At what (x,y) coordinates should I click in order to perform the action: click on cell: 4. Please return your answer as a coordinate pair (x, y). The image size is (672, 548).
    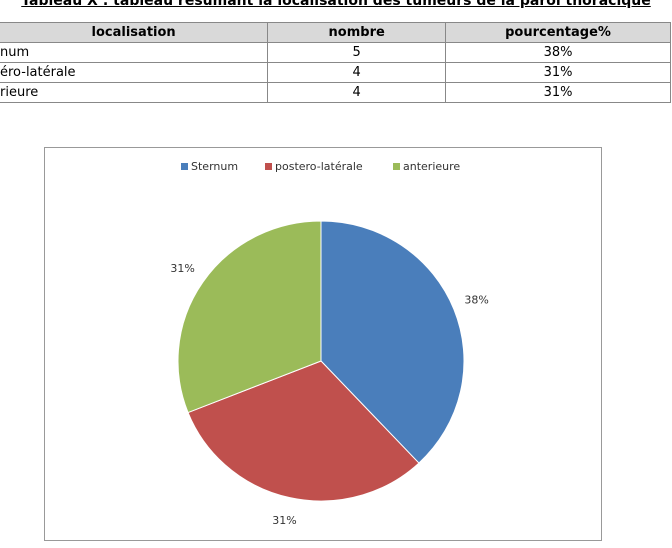
    Looking at the image, I should click on (357, 92).